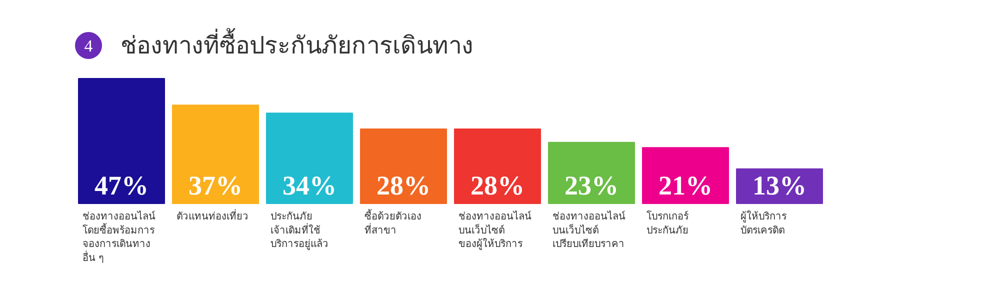  What do you see at coordinates (393, 222) in the screenshot?
I see `x-tick-label: ซื้อด้วยตัวเอง ที่สาขา` at bounding box center [393, 222].